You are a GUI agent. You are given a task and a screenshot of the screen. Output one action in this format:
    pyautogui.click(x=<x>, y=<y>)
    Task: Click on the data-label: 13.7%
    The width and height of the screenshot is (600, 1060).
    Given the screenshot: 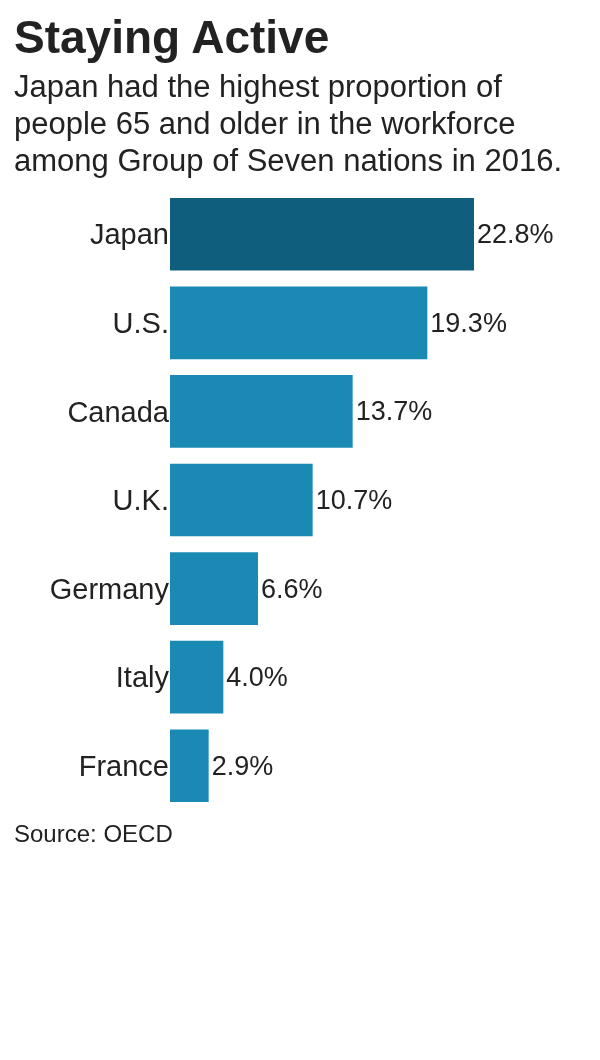 What is the action you would take?
    pyautogui.click(x=394, y=410)
    